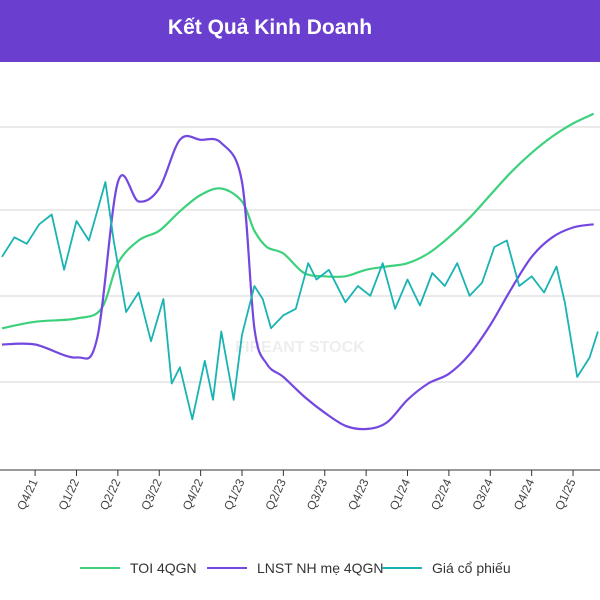 This screenshot has height=600, width=600. What do you see at coordinates (27, 494) in the screenshot?
I see `x-tick-label: Q4/21` at bounding box center [27, 494].